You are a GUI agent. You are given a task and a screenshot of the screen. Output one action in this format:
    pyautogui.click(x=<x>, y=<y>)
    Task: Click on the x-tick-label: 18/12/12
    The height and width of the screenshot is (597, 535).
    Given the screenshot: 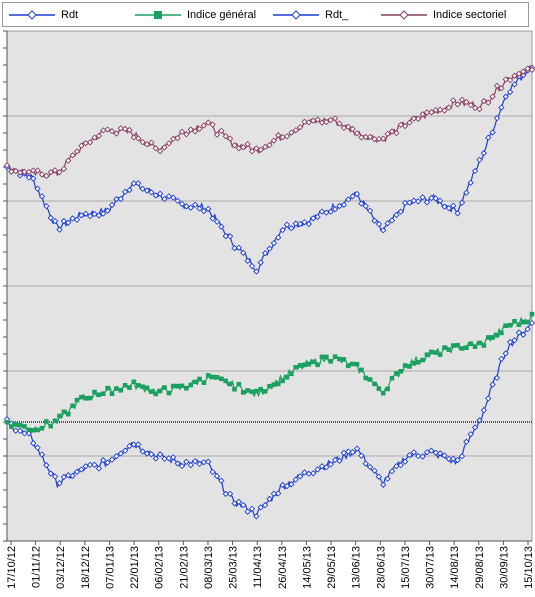 What is the action you would take?
    pyautogui.click(x=86, y=567)
    